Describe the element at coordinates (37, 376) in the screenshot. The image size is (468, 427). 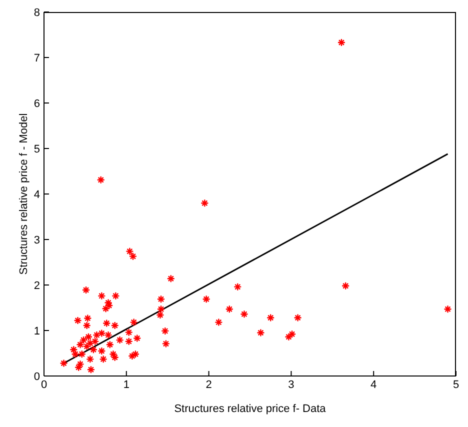
I see `y-tick-label: 0` at that location.